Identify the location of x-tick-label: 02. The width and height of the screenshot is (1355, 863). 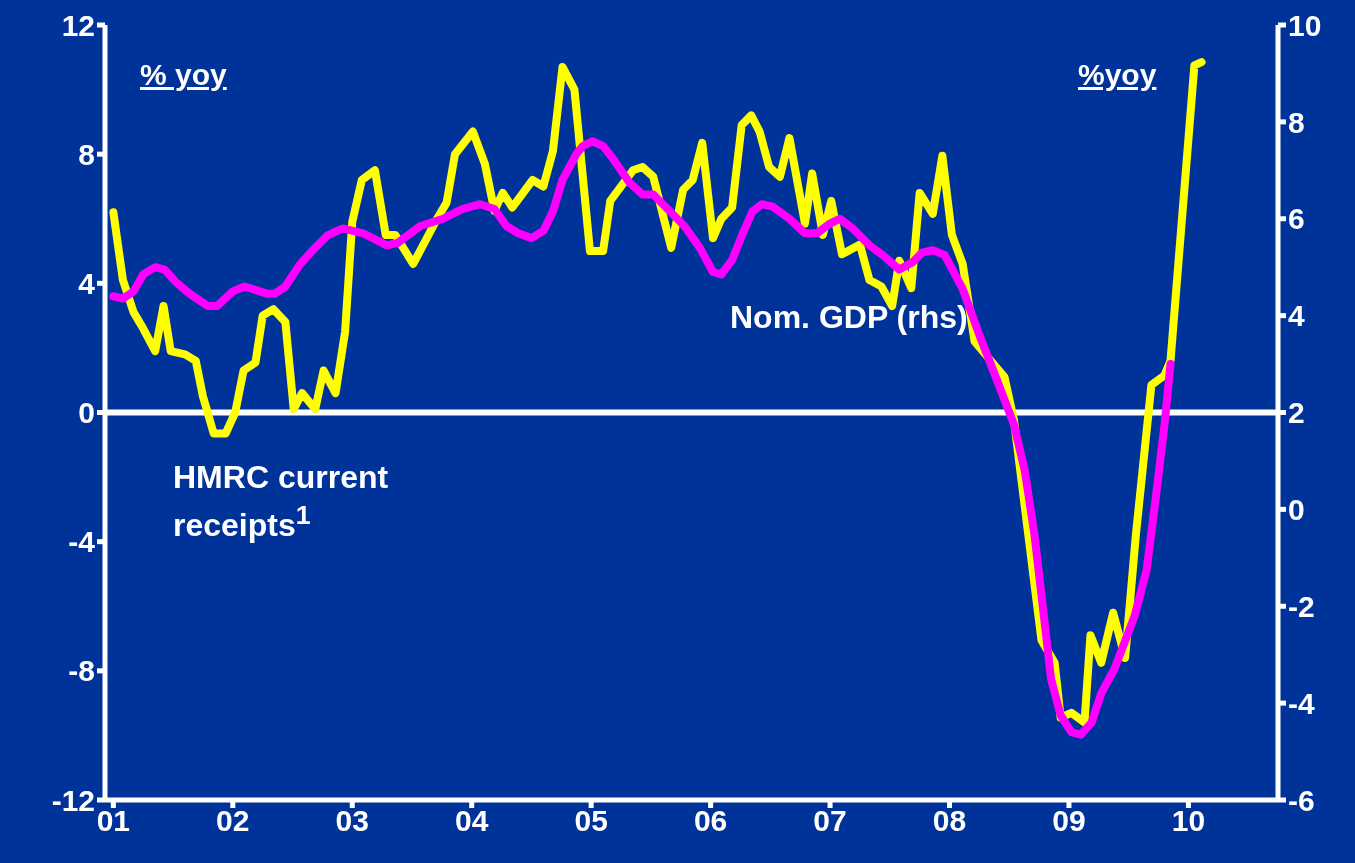
(233, 821).